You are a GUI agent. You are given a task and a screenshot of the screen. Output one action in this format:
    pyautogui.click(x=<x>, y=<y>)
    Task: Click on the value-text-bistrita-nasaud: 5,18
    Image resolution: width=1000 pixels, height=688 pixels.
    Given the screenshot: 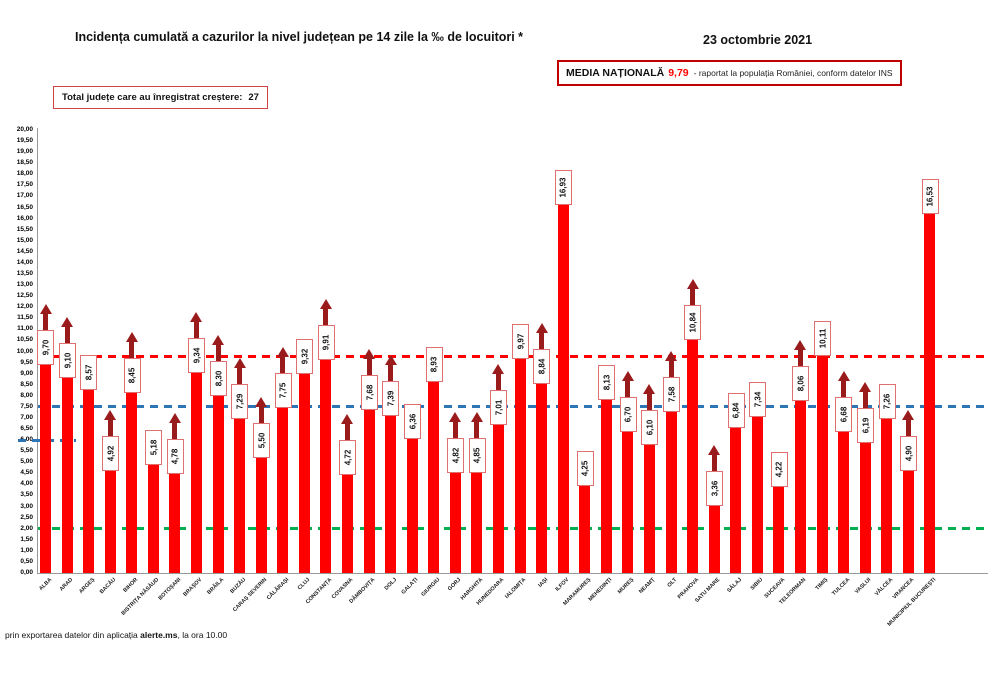 What is the action you would take?
    pyautogui.click(x=154, y=447)
    